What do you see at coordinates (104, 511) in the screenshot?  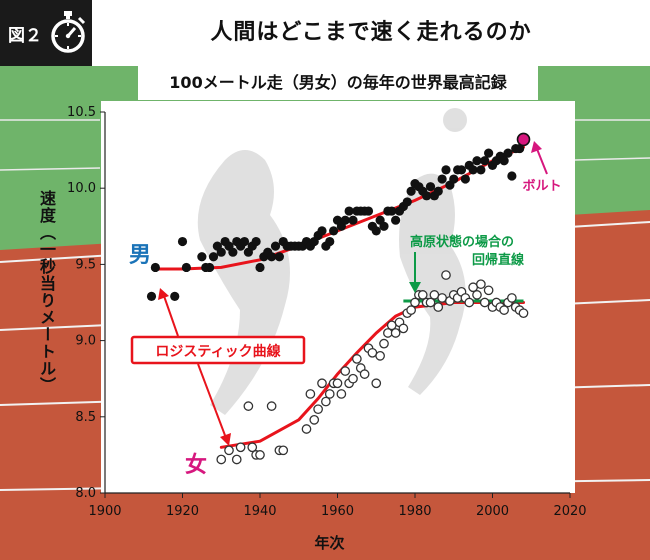 I see `x-tick-label: 1900` at bounding box center [104, 511].